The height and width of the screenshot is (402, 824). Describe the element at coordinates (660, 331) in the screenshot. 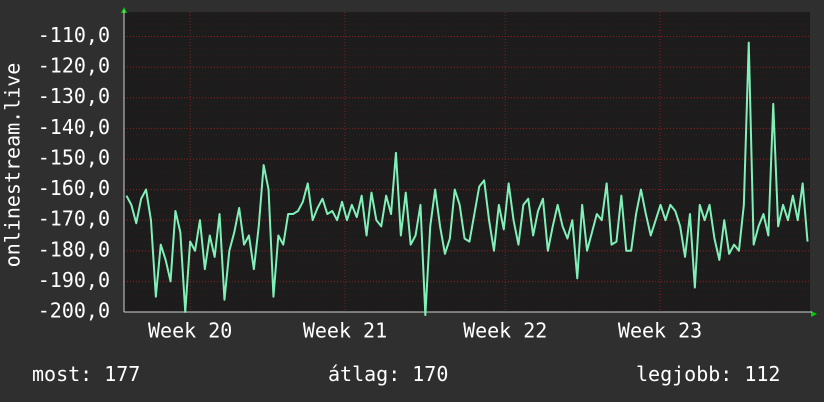

I see `x-tick-label: Week 23` at that location.